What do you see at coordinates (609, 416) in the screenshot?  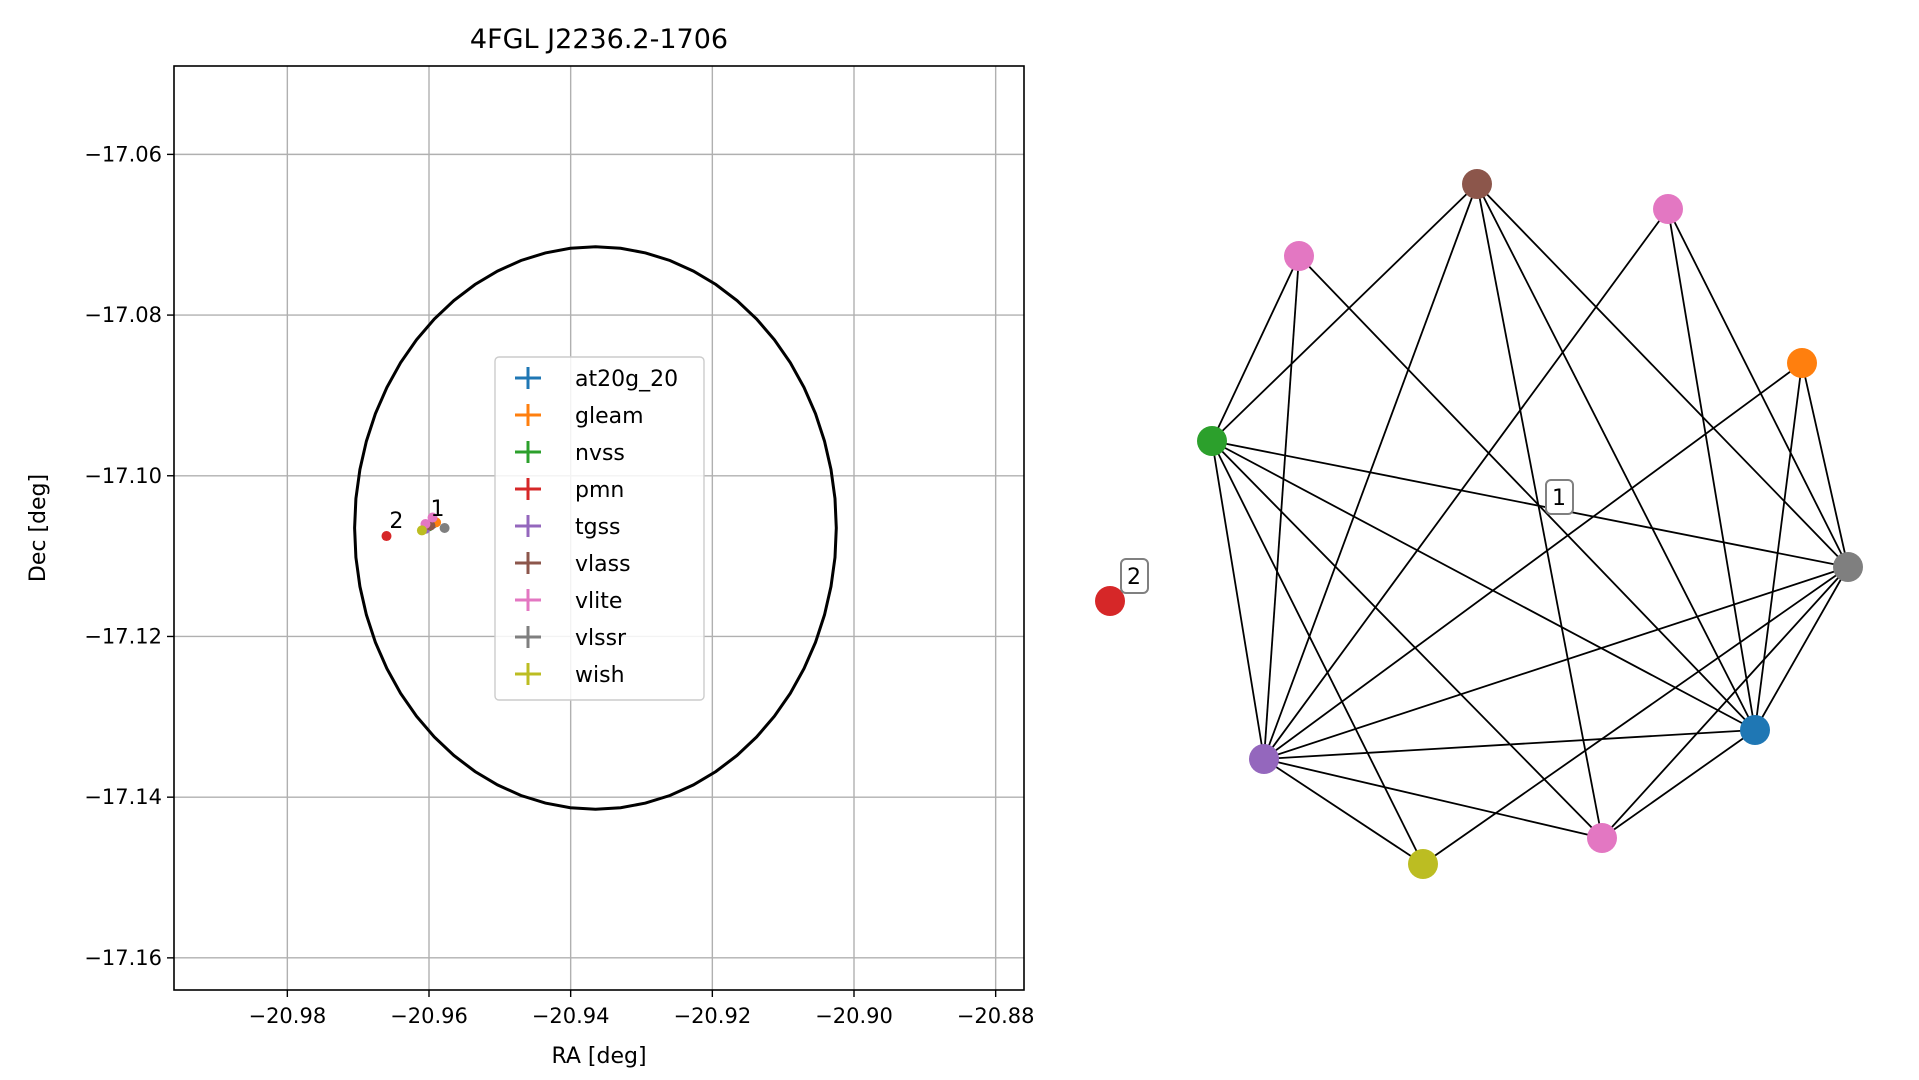 I see `legend-label: gleam` at bounding box center [609, 416].